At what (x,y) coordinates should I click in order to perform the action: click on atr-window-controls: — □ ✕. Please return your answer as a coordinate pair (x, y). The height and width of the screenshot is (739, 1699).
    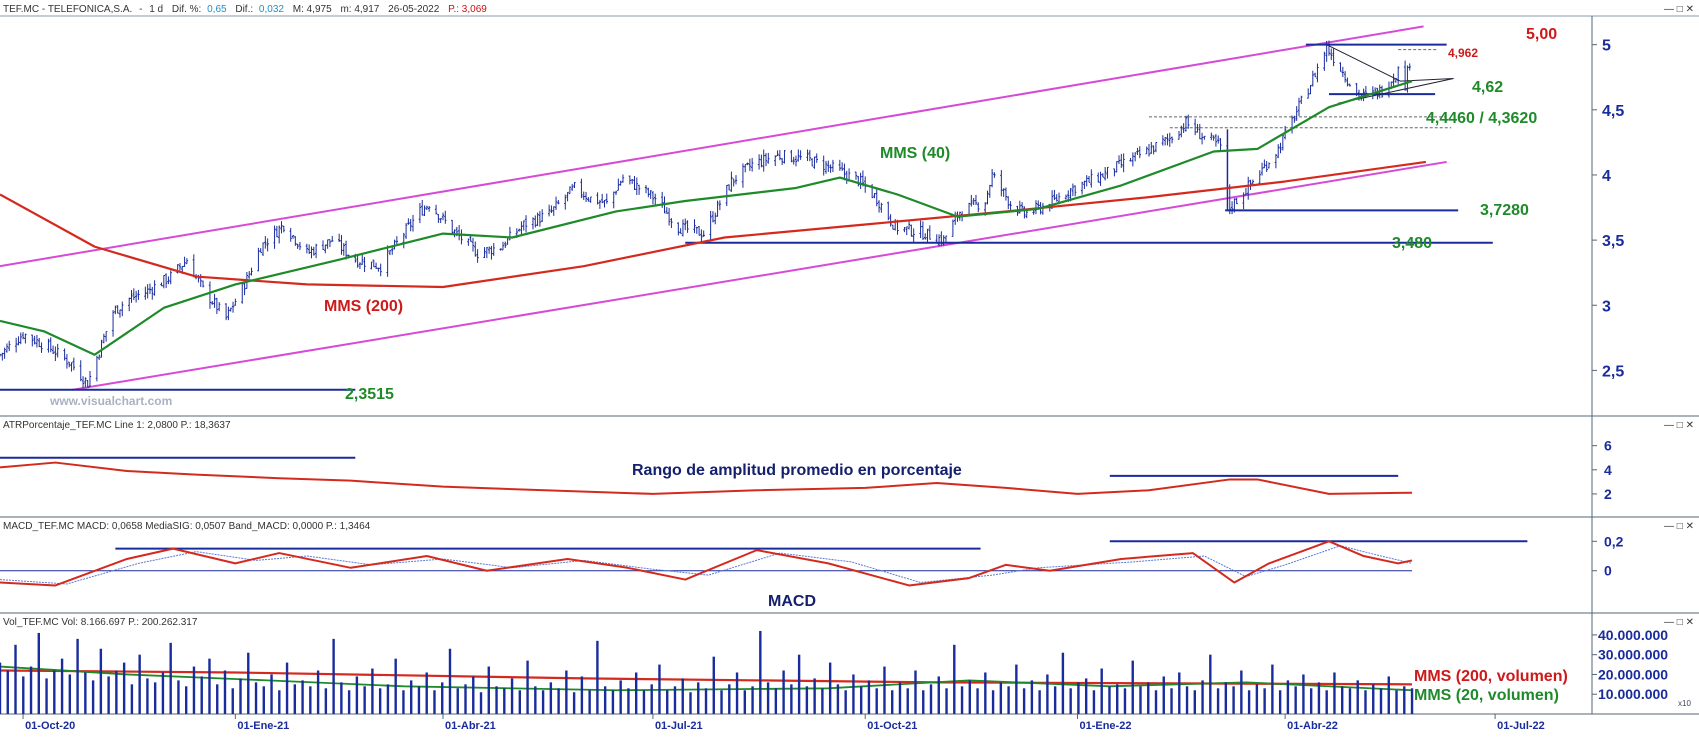
    Looking at the image, I should click on (1679, 425).